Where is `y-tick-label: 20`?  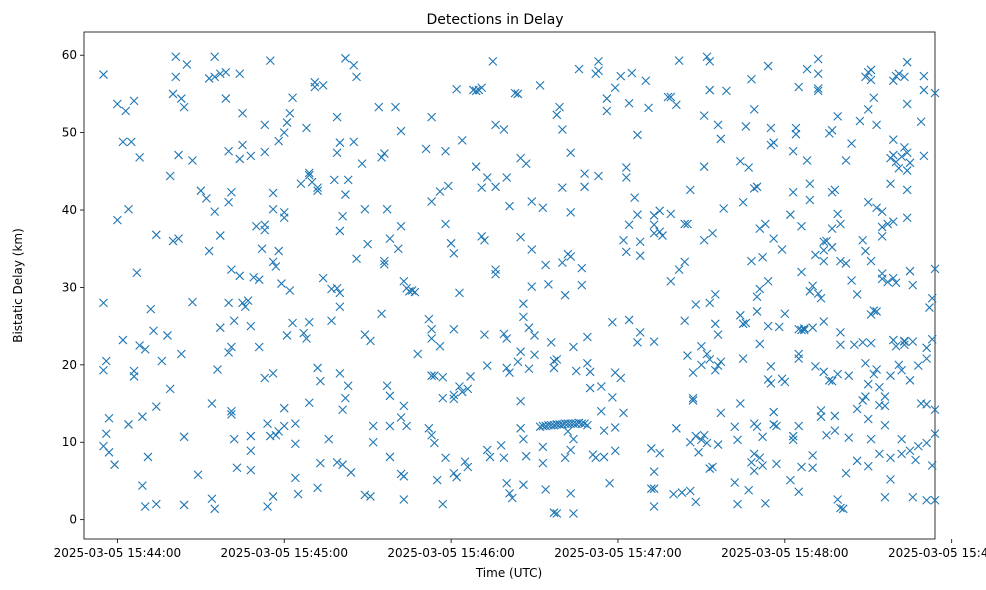
y-tick-label: 20 is located at coordinates (69, 365).